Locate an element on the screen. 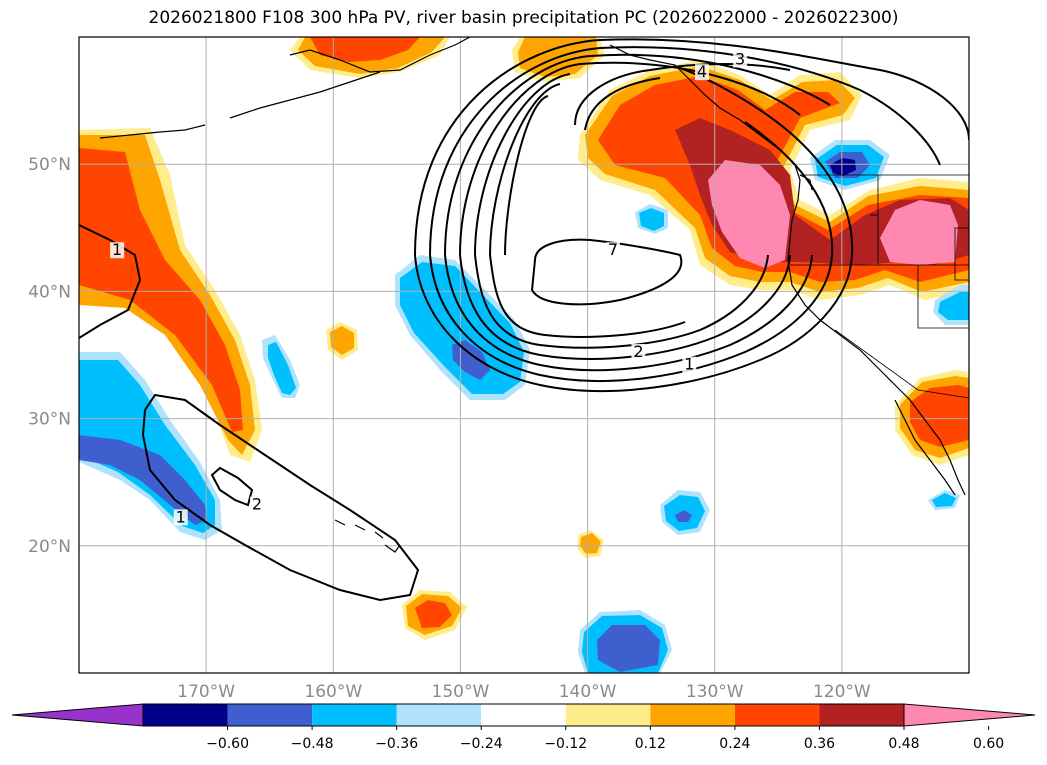  state-borders is located at coordinates (879, 286).